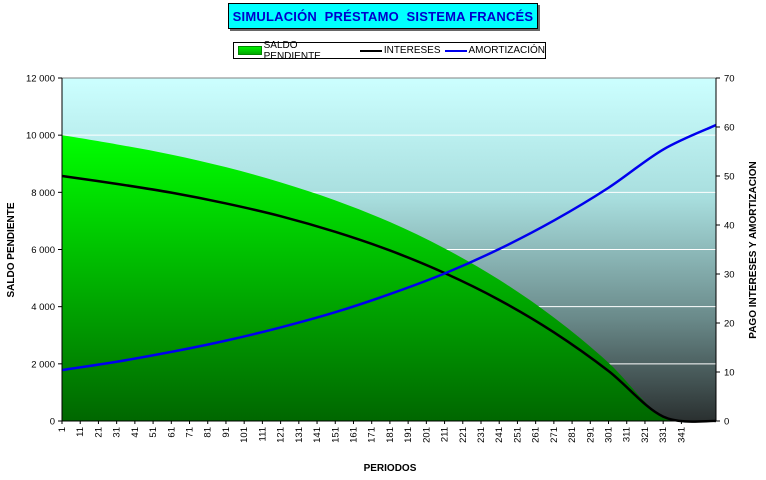 The image size is (766, 480). I want to click on legend-item-intereses: INTERESES, so click(400, 50).